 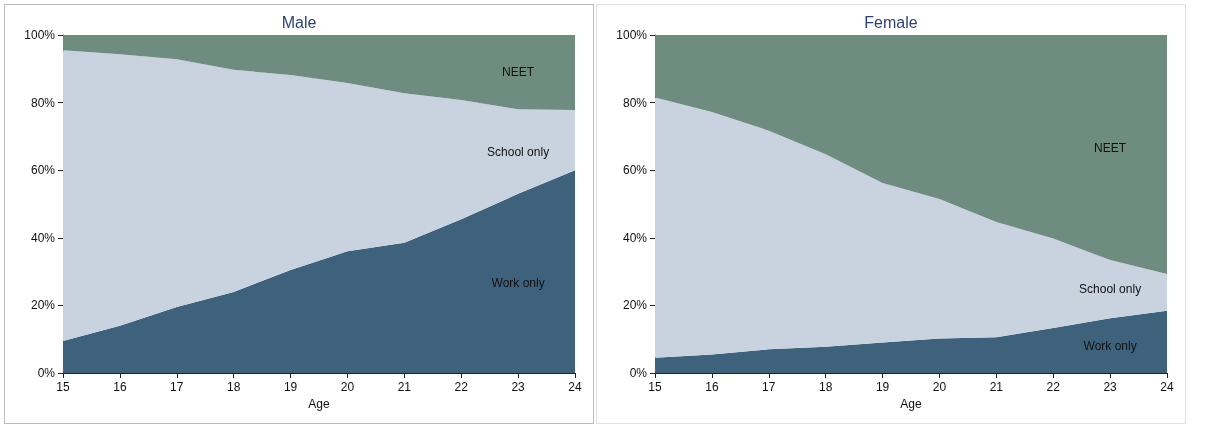 What do you see at coordinates (299, 22) in the screenshot?
I see `chart-title: Male` at bounding box center [299, 22].